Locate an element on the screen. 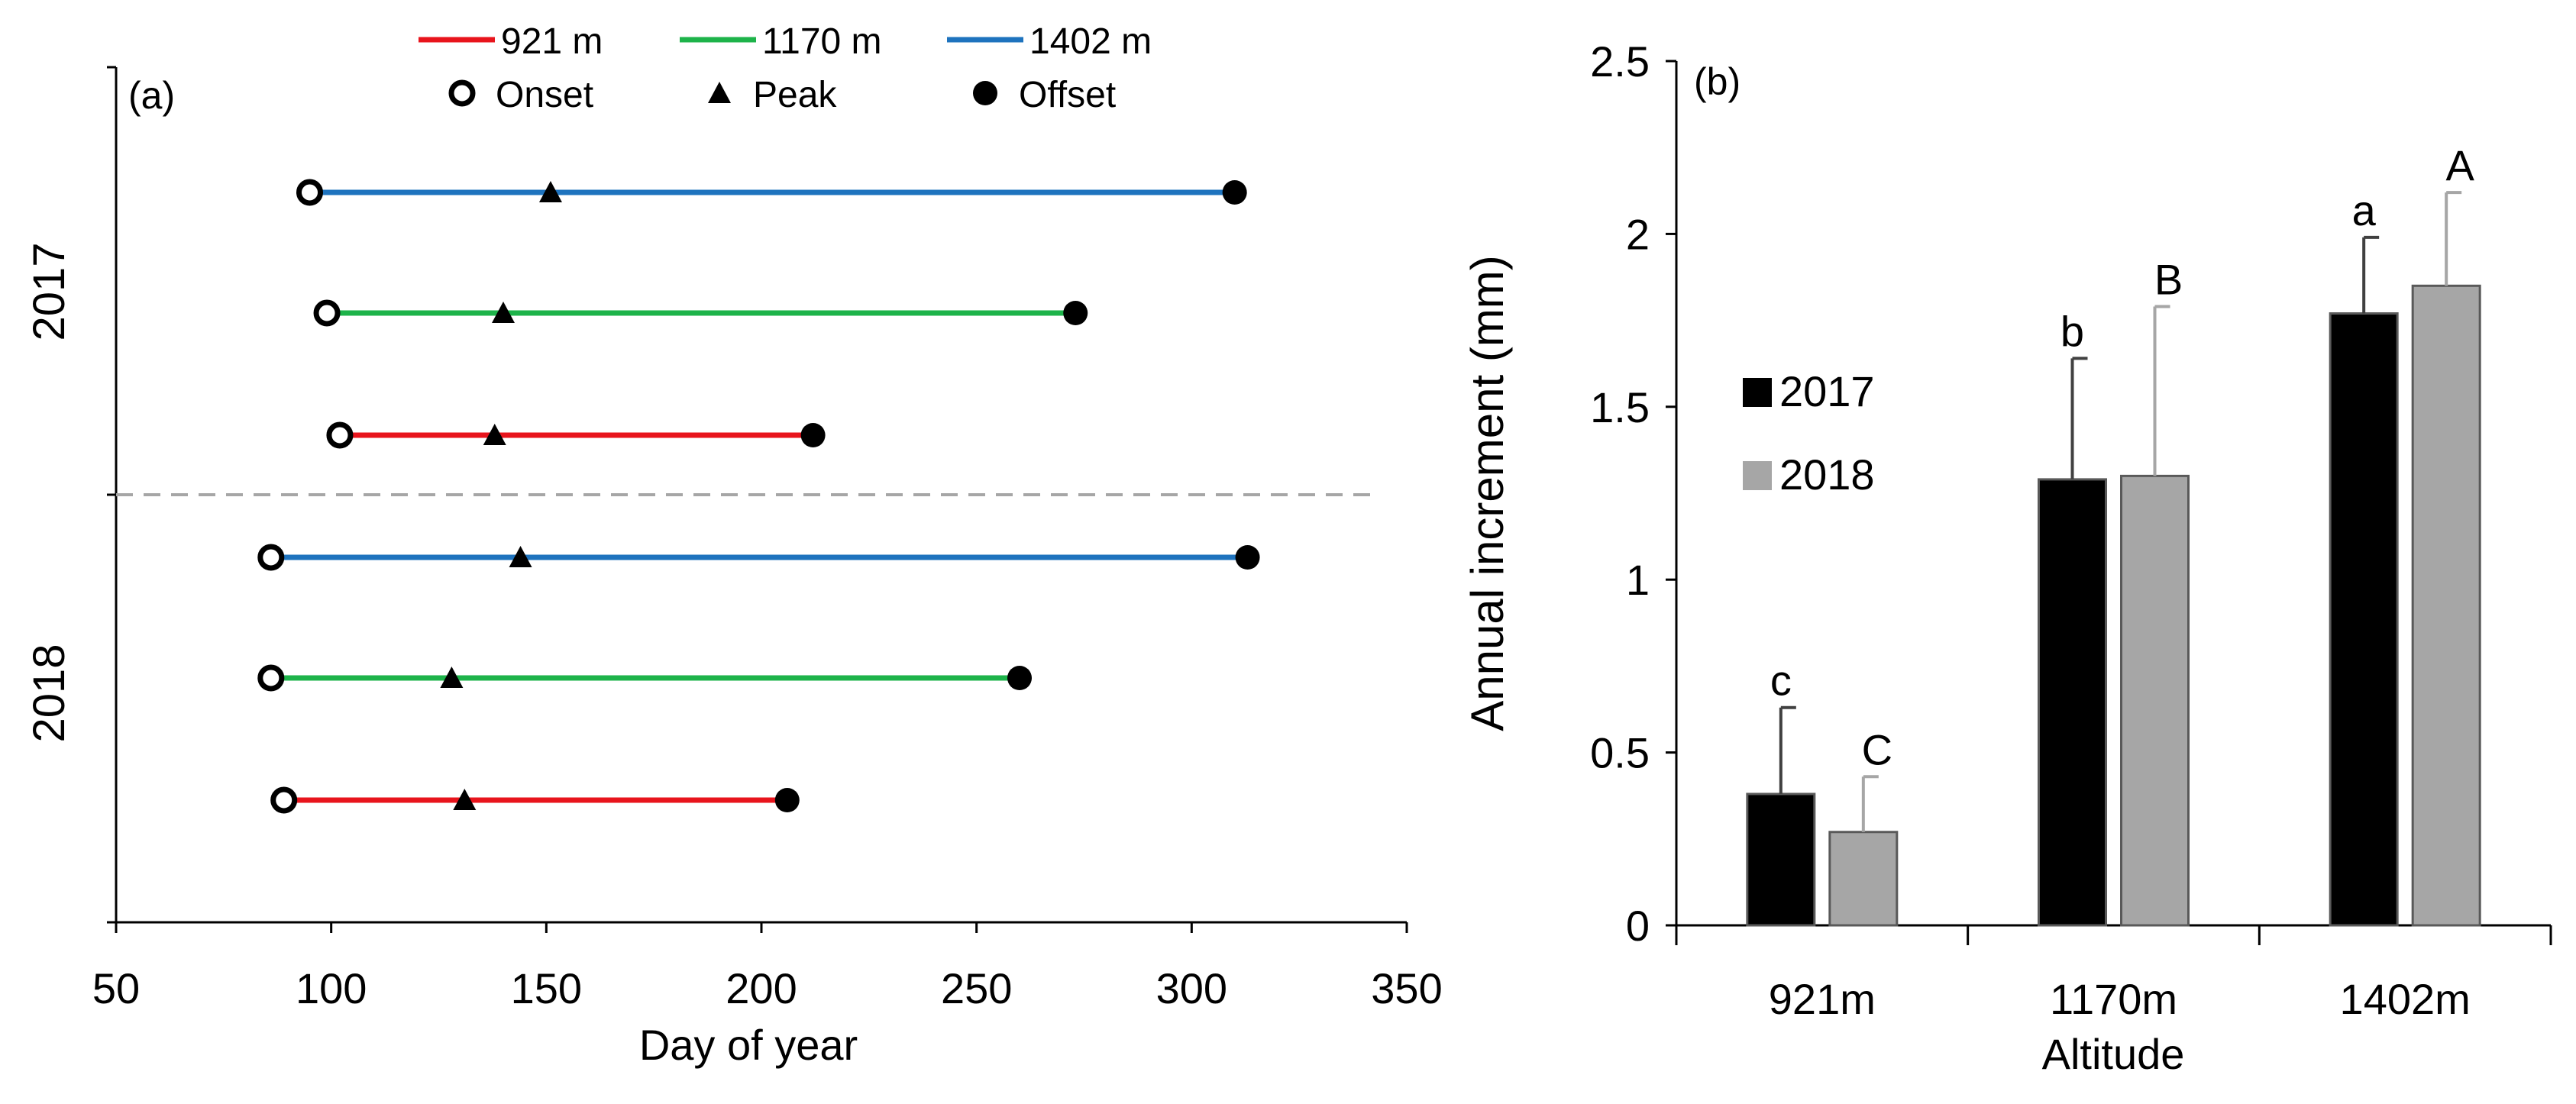  significance-letter-2017-1402m: a is located at coordinates (2364, 210).